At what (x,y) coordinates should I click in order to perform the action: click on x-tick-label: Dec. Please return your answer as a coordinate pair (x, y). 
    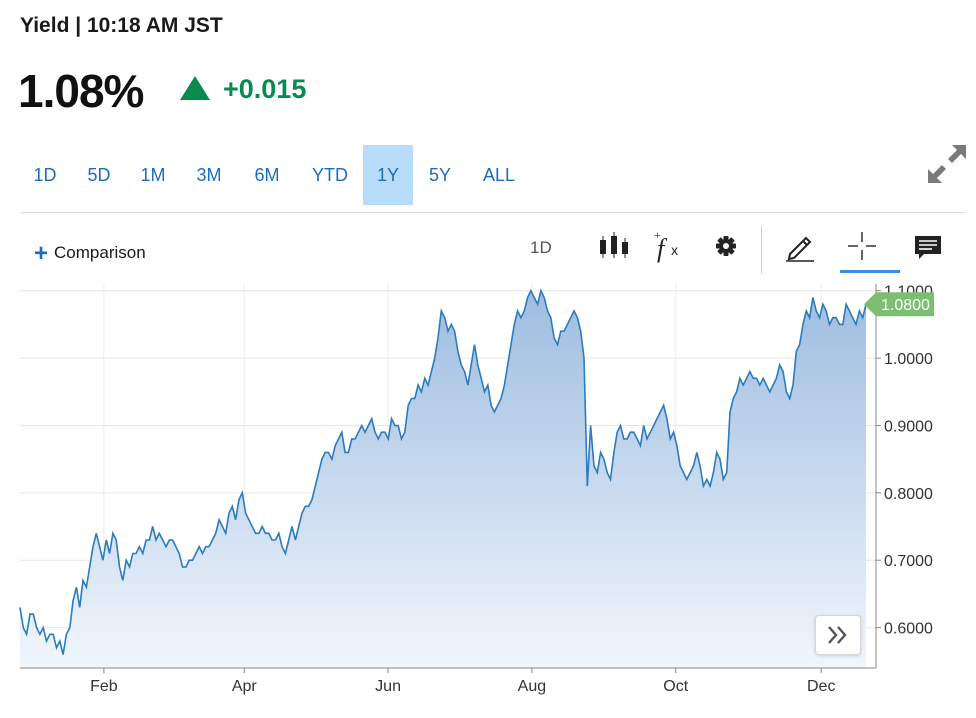
    Looking at the image, I should click on (821, 686).